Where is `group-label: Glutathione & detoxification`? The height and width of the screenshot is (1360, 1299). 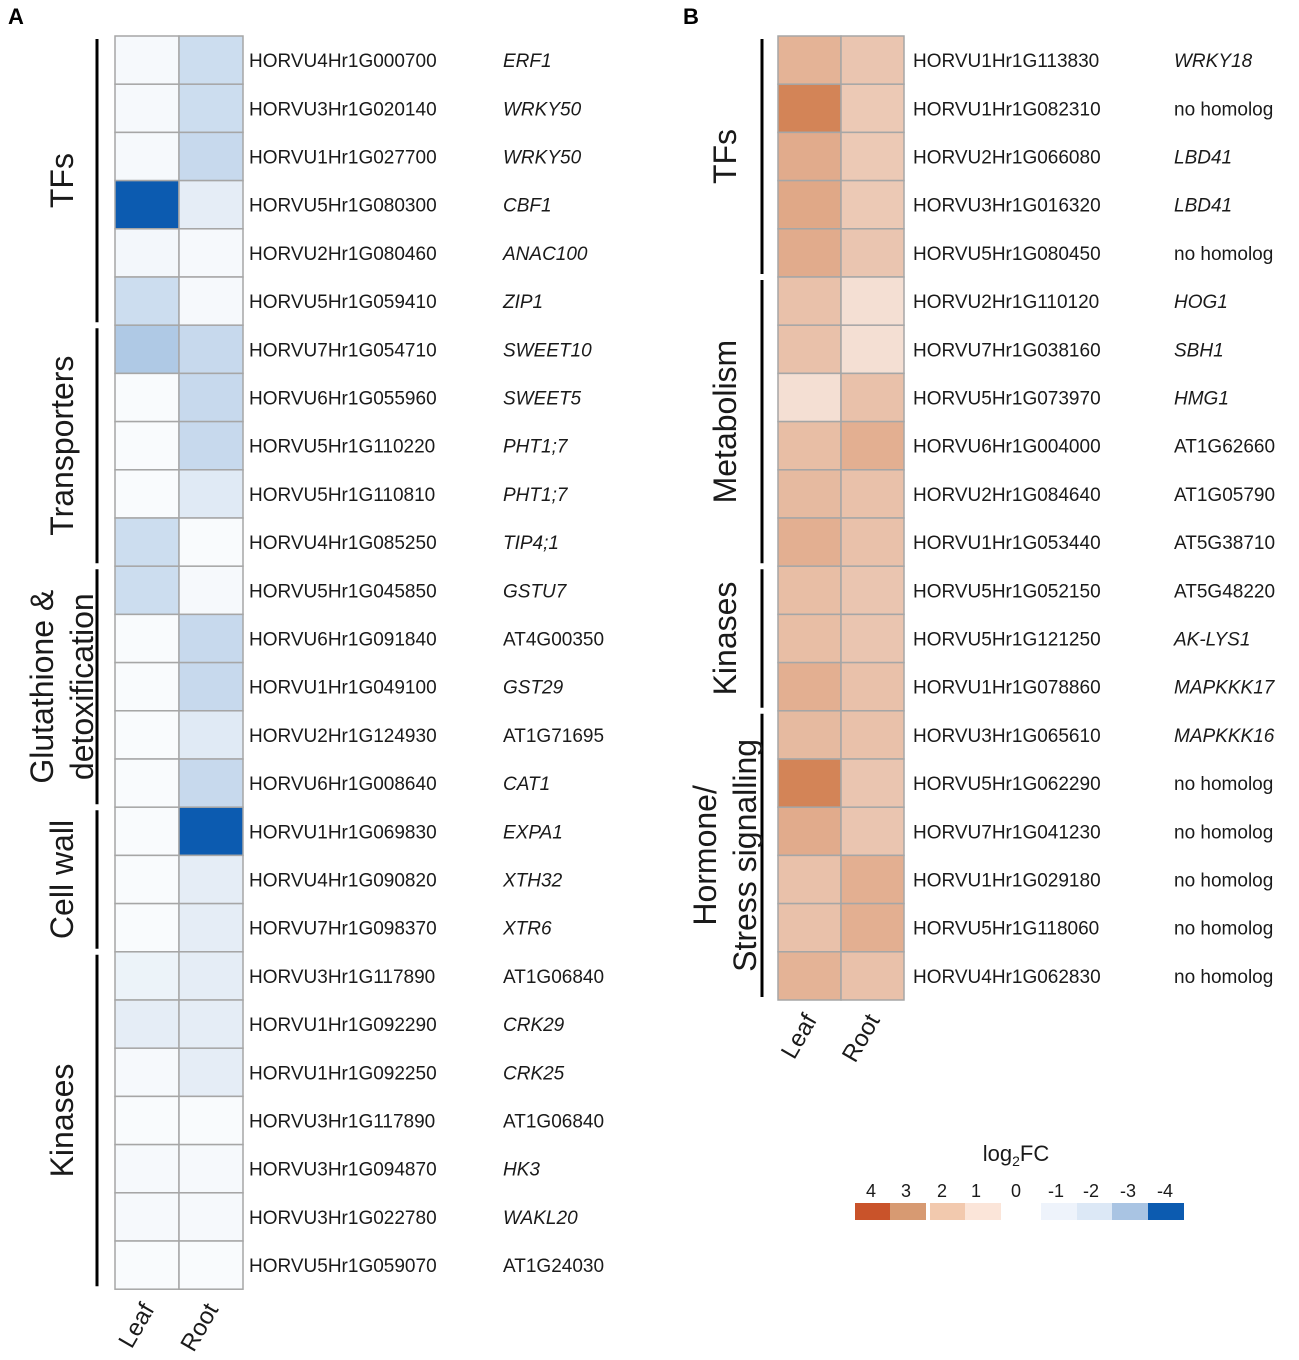
group-label: Glutathione & detoxification is located at coordinates (62, 687).